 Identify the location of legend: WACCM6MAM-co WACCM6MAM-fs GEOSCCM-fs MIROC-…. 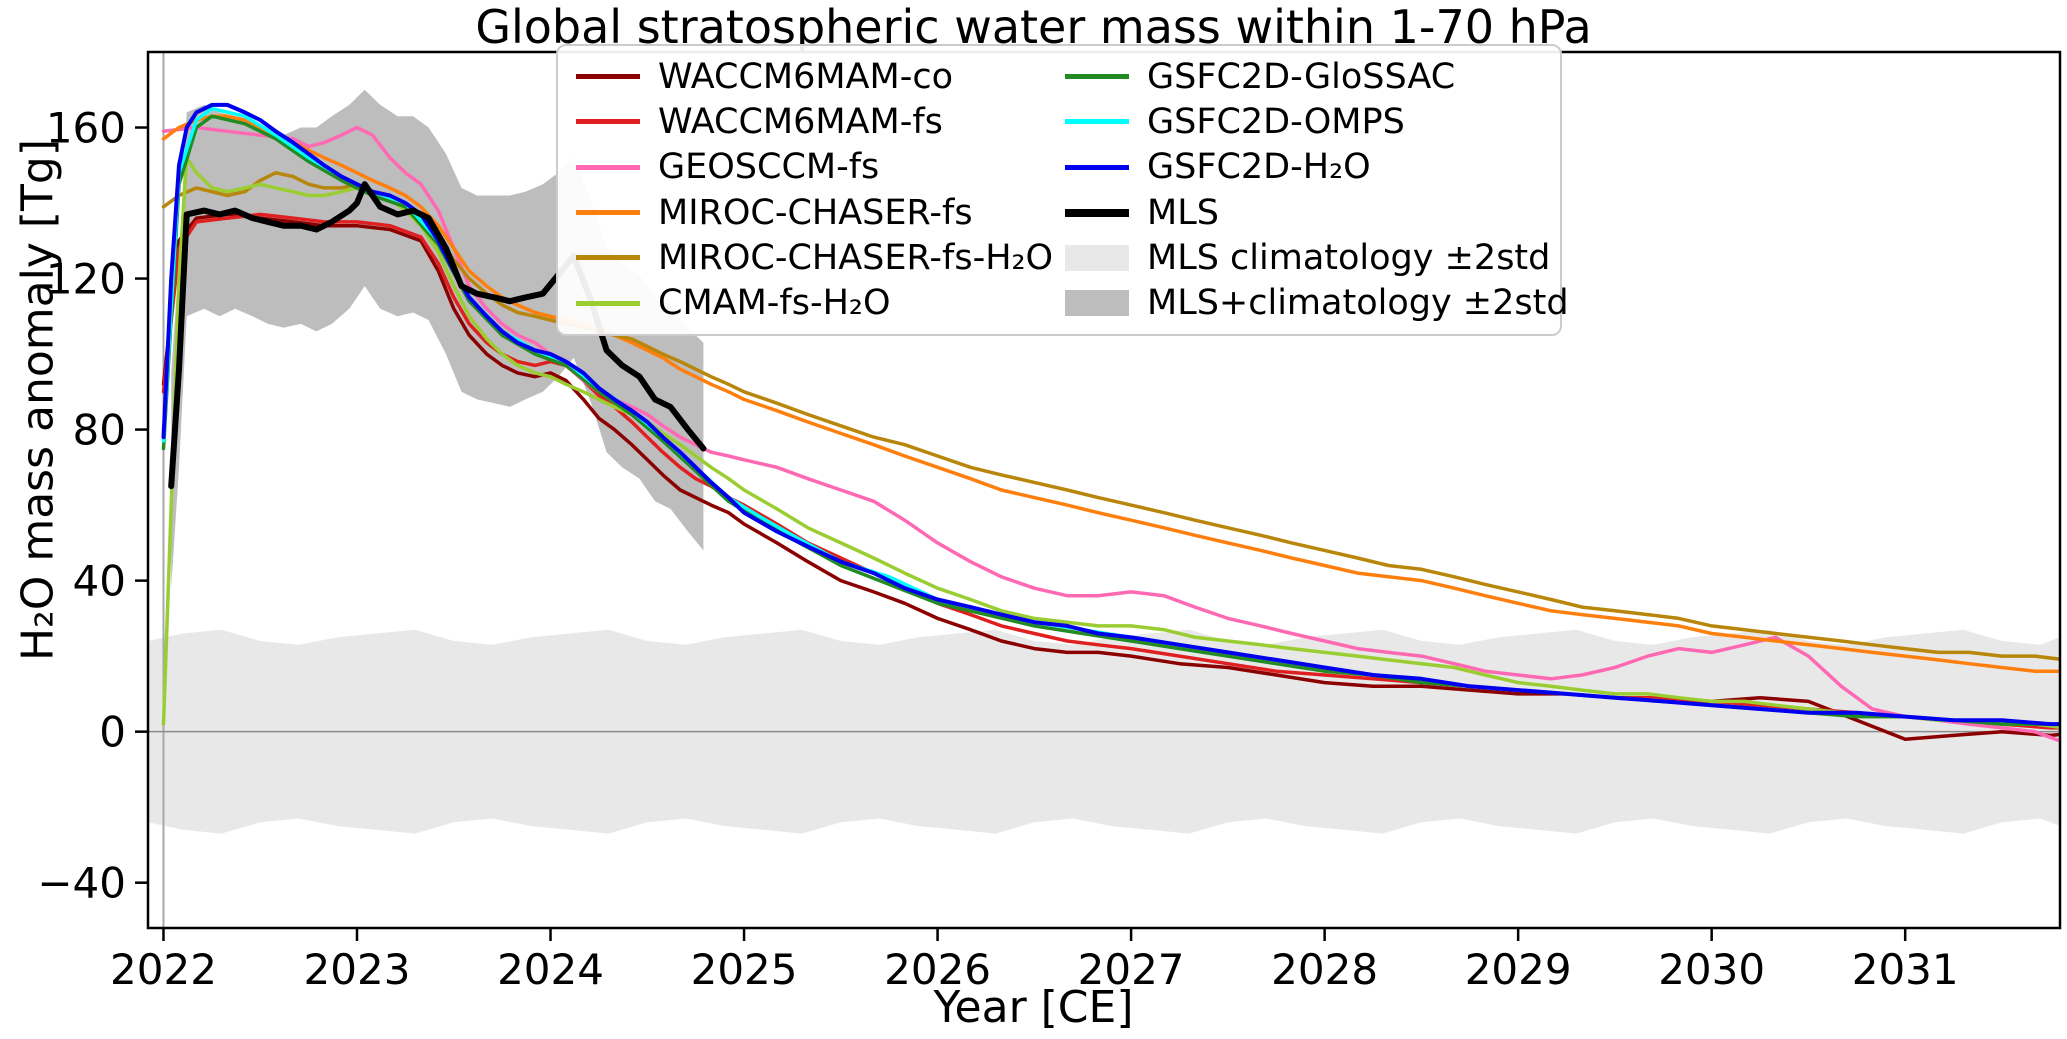
(1062, 190).